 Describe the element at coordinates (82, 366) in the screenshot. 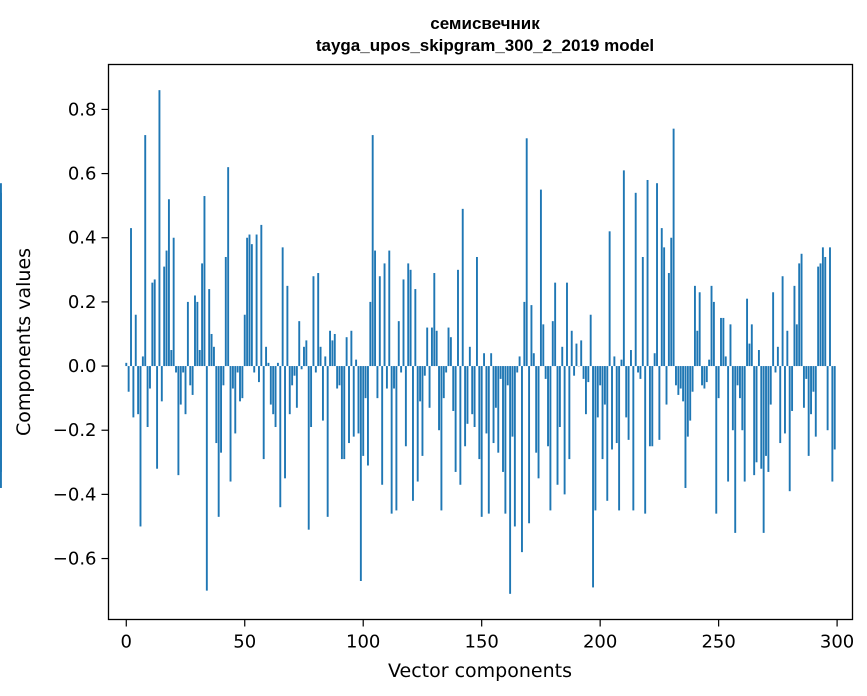

I see `y-tick-label: 0.0` at that location.